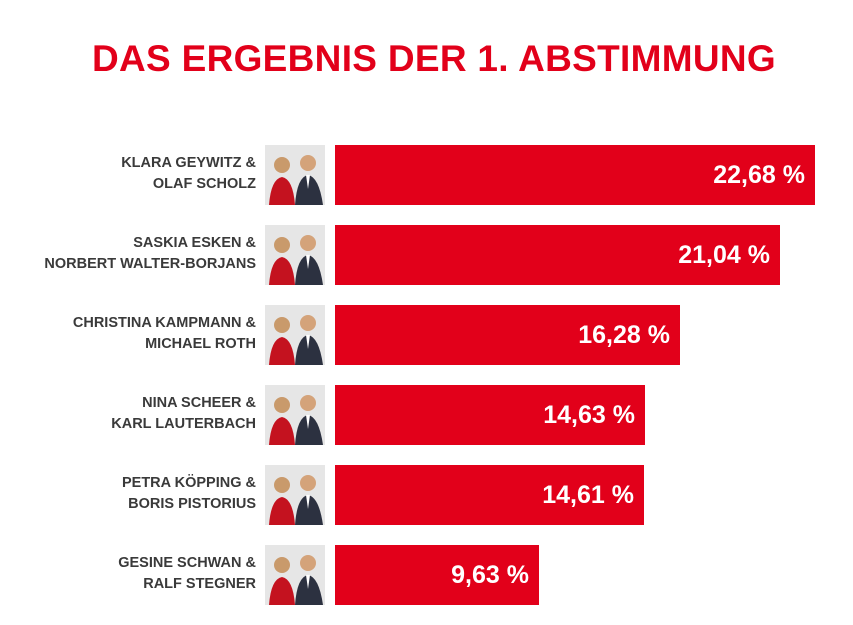 The width and height of the screenshot is (853, 625). Describe the element at coordinates (150, 264) in the screenshot. I see `category-label-line: NORBERT WALTER-BORJANS` at that location.